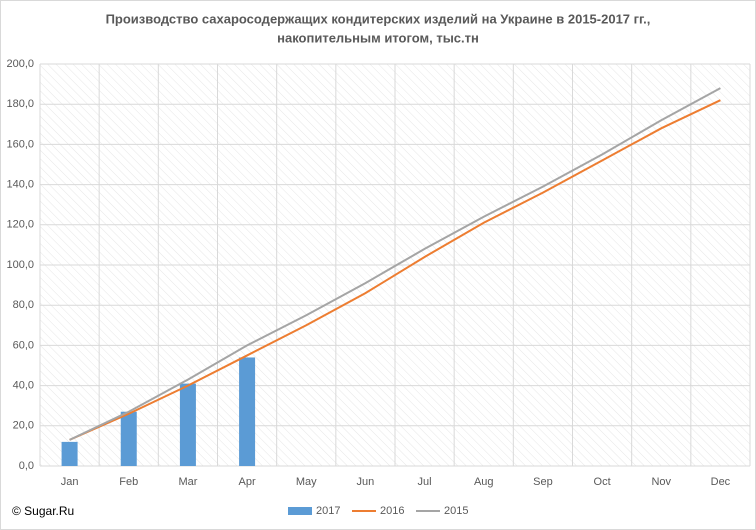 The image size is (756, 530). Describe the element at coordinates (300, 511) in the screenshot. I see `legend-swatch` at that location.